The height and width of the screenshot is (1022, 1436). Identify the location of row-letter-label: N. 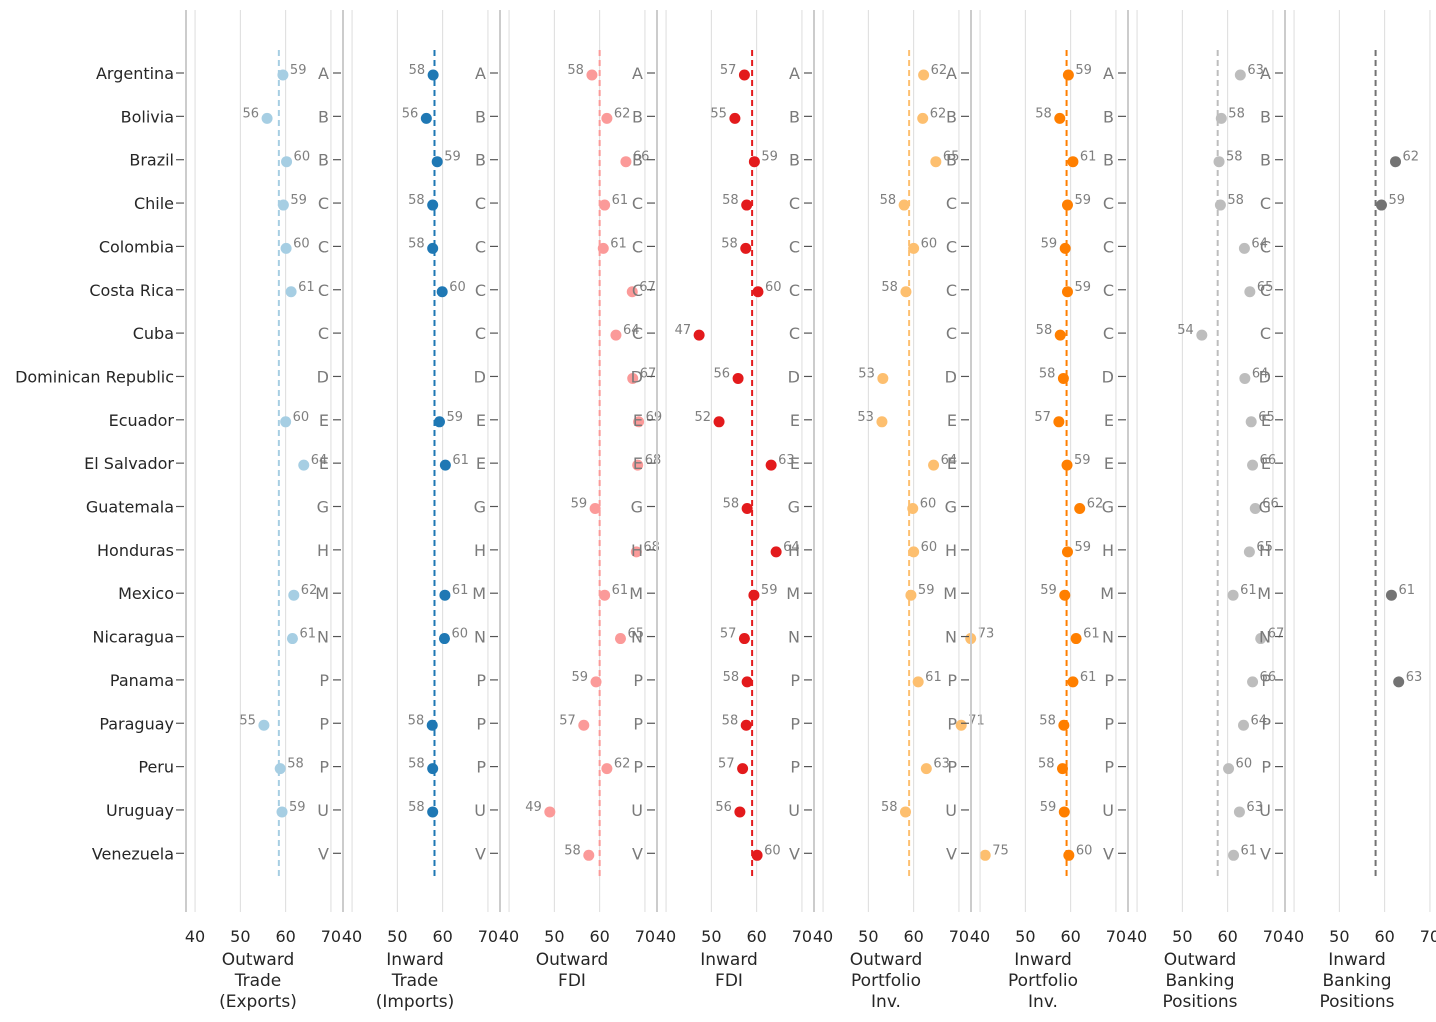
(1265, 637).